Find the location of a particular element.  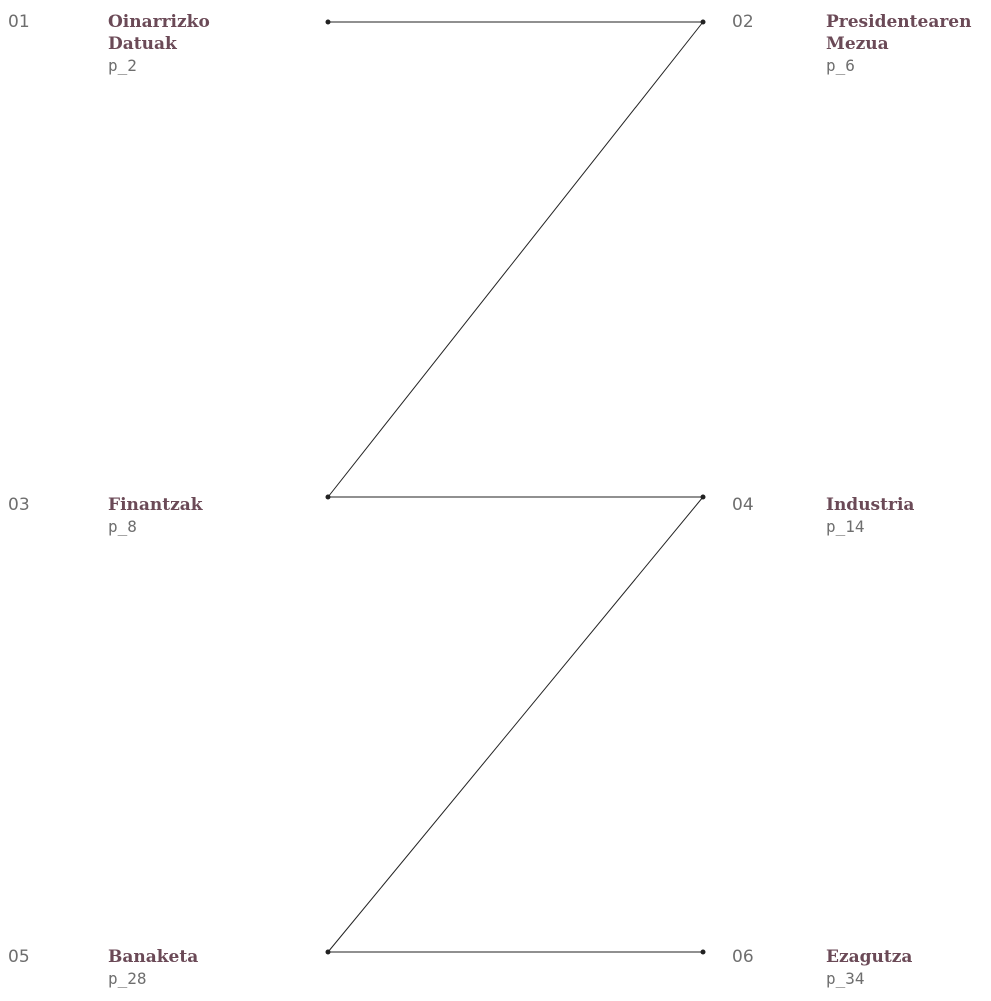

section-title: Presidentearen Mezua is located at coordinates (899, 33).